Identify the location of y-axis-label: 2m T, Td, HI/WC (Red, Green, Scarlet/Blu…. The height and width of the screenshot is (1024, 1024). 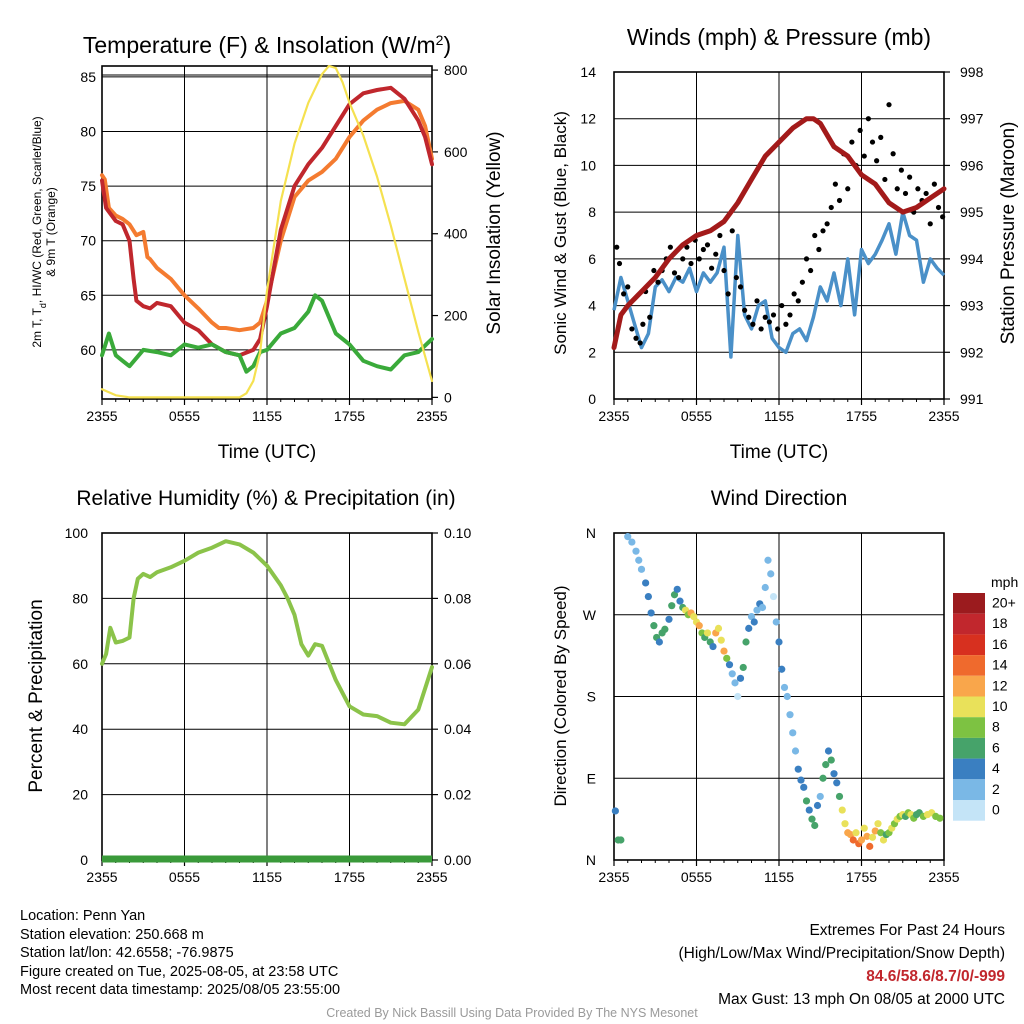
(39, 231).